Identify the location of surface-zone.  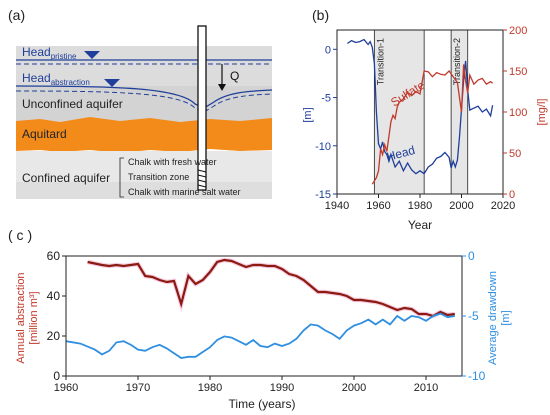
(144, 66).